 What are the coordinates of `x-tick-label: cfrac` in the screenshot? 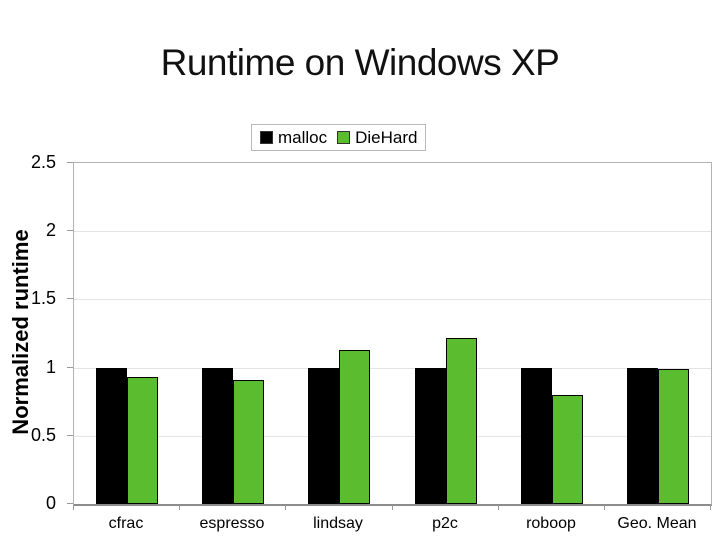 It's located at (126, 523).